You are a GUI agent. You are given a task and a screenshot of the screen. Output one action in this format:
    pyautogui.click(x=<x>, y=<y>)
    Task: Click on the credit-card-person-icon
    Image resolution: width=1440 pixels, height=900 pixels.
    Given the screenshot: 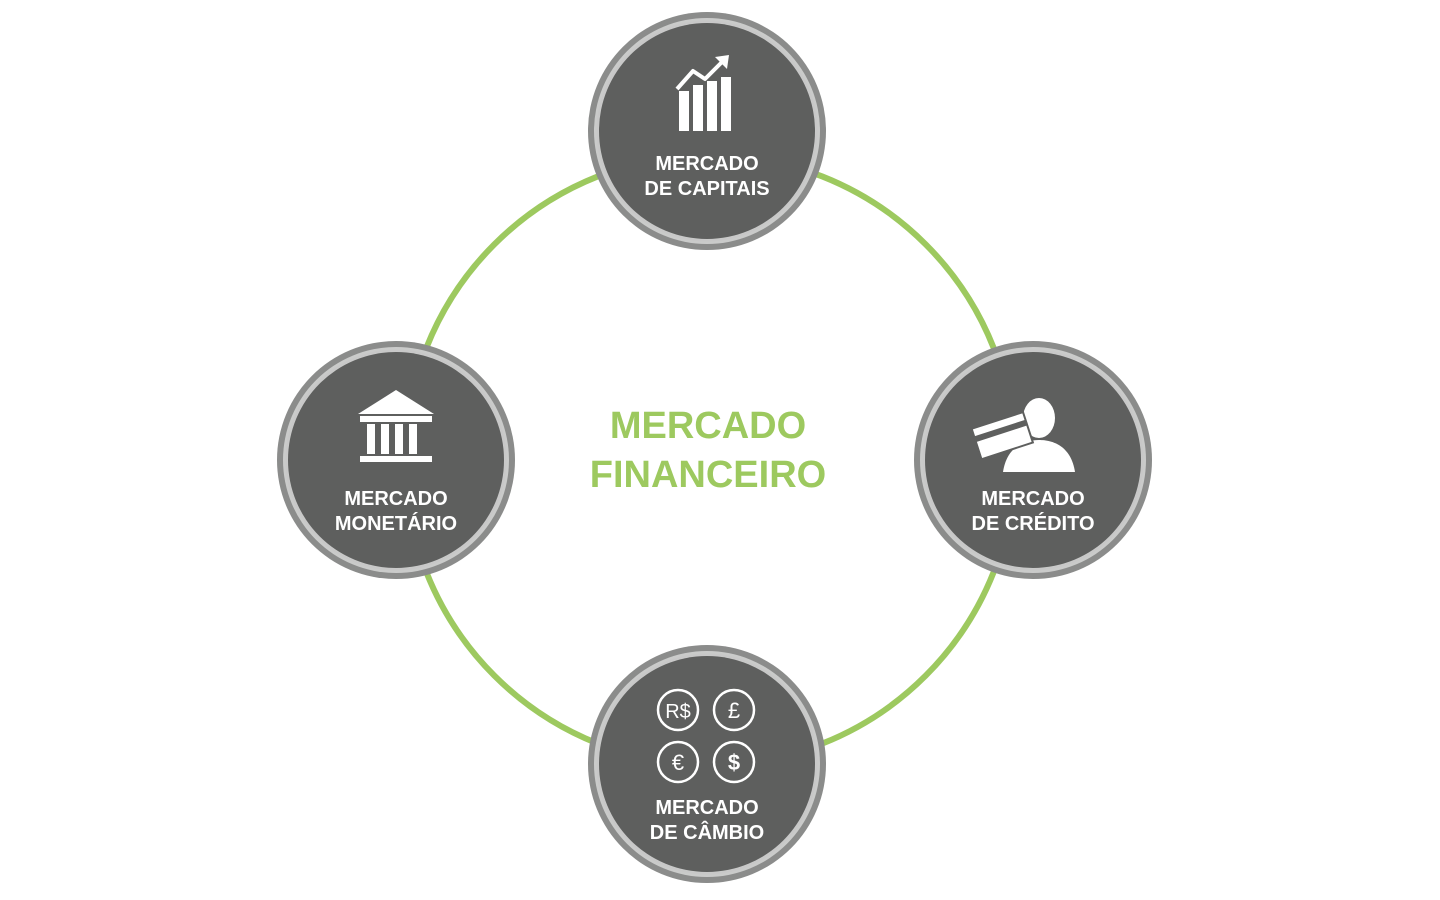 What is the action you would take?
    pyautogui.click(x=1022, y=435)
    